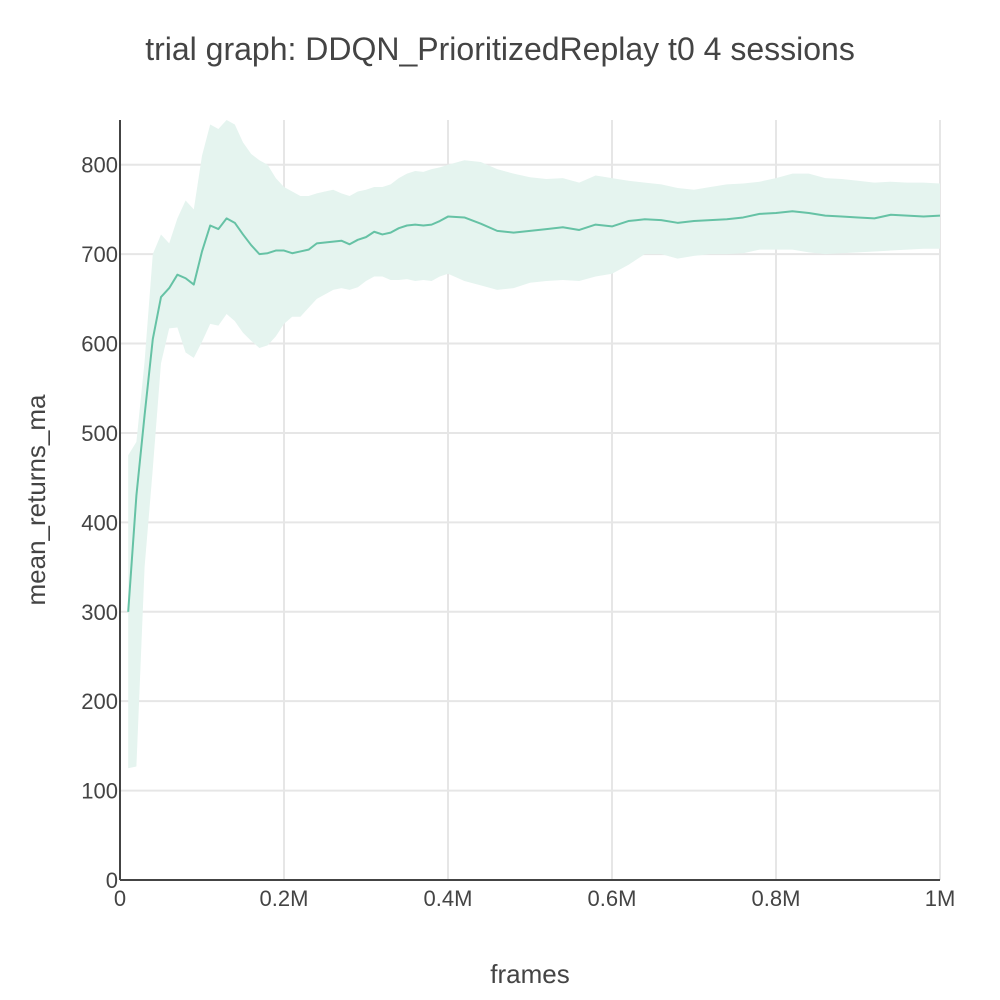  I want to click on y-tick-label: 700, so click(99, 254).